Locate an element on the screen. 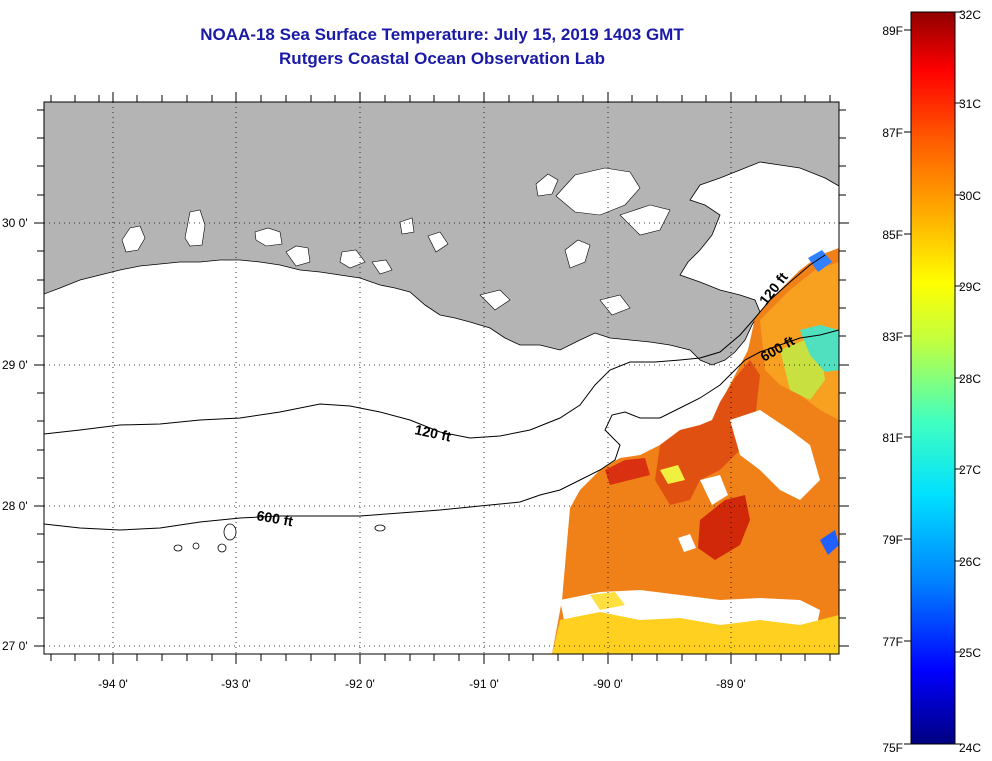 The image size is (992, 761). colorbar-fahrenheit-label: 87F is located at coordinates (892, 133).